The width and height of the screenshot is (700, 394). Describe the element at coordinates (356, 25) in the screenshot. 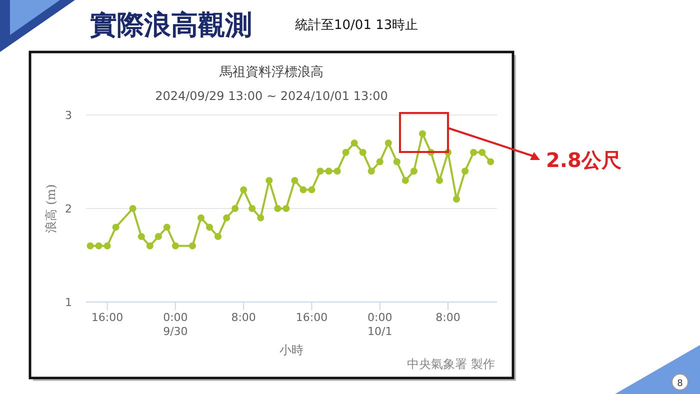

I see `text: 統計至10/01 13時止` at that location.